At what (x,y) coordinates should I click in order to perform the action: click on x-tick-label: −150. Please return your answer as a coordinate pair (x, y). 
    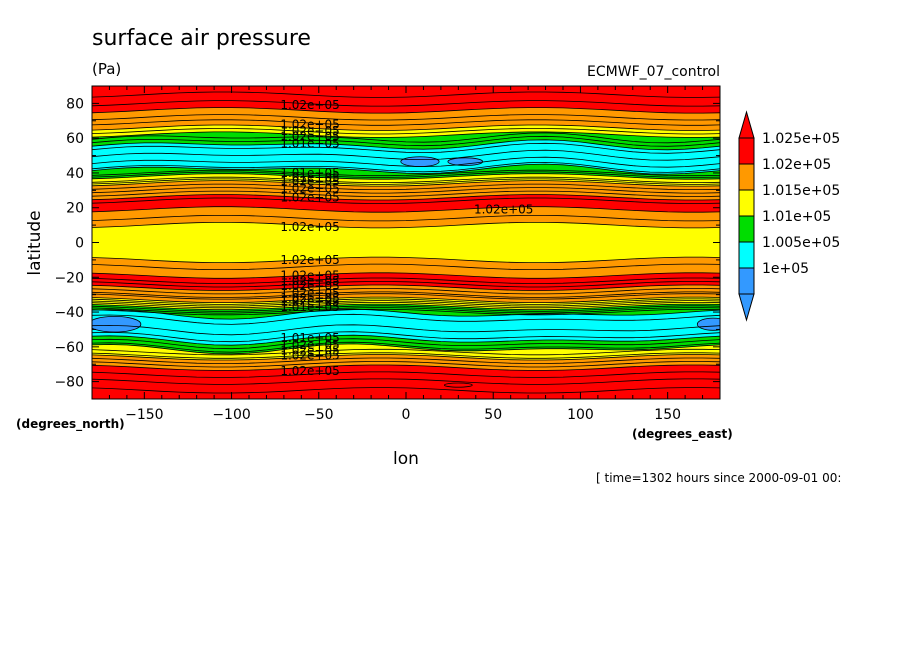
    Looking at the image, I should click on (144, 415).